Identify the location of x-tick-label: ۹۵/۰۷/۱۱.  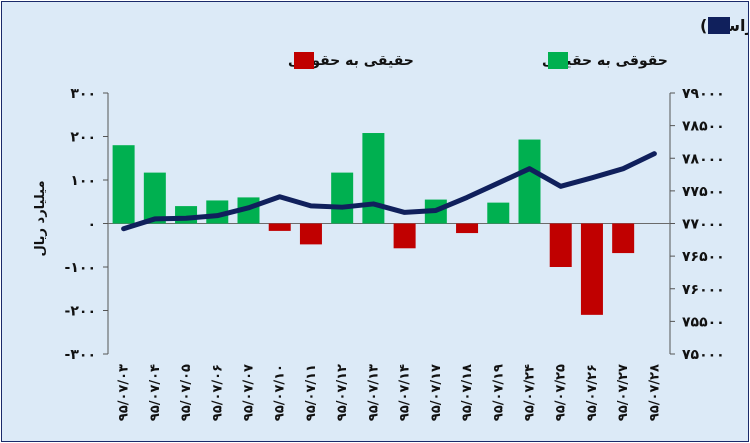
(311, 392).